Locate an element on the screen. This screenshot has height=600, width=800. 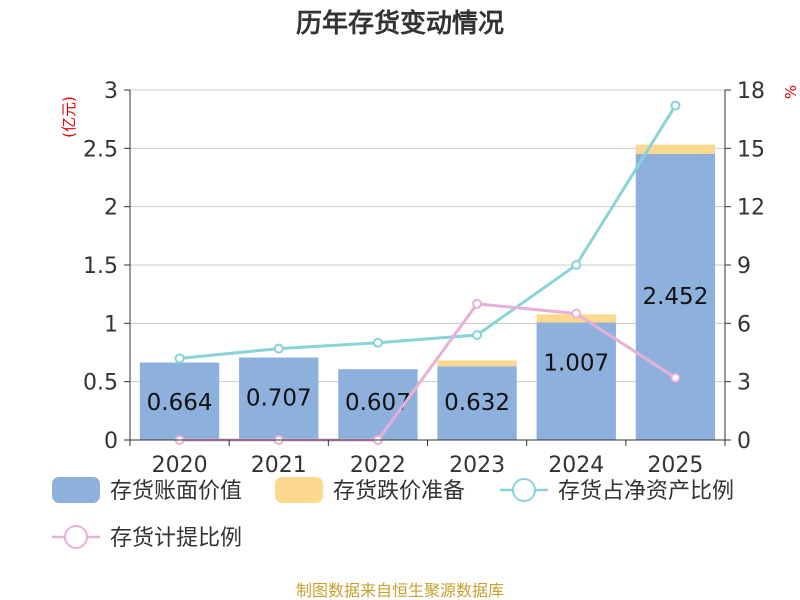
bar-value-label: 1.007 is located at coordinates (576, 364).